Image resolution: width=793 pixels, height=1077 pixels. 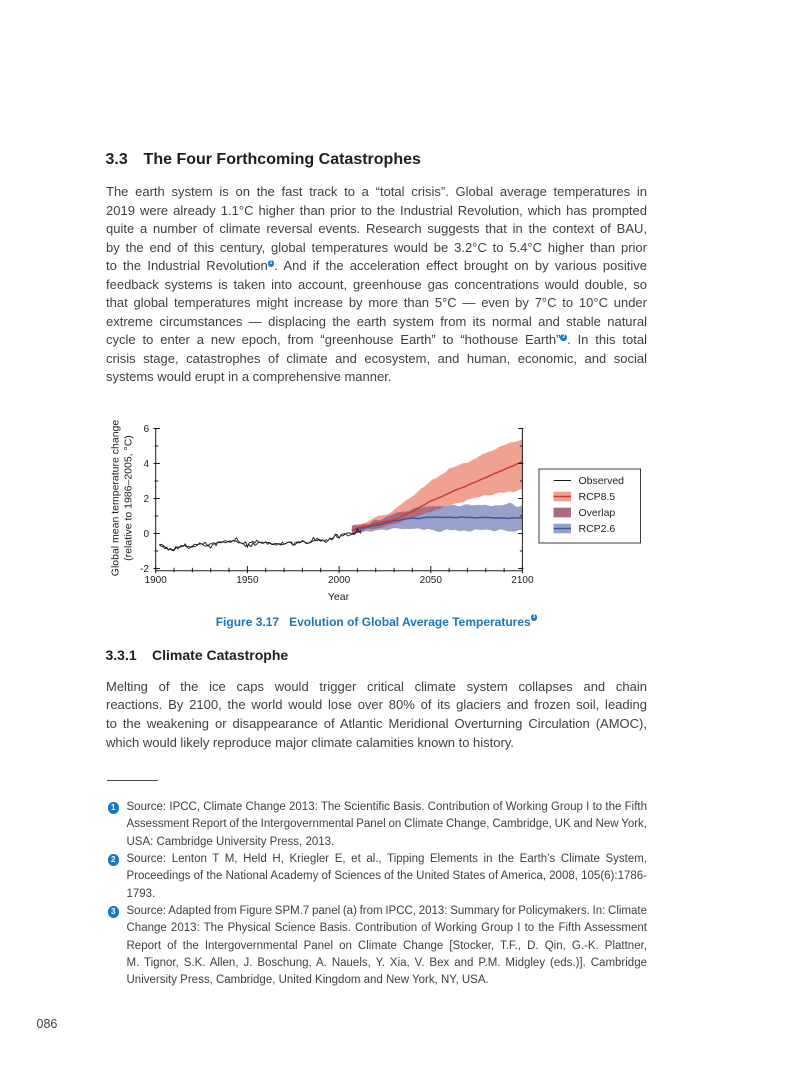 What do you see at coordinates (339, 580) in the screenshot?
I see `svg-text: 2000` at bounding box center [339, 580].